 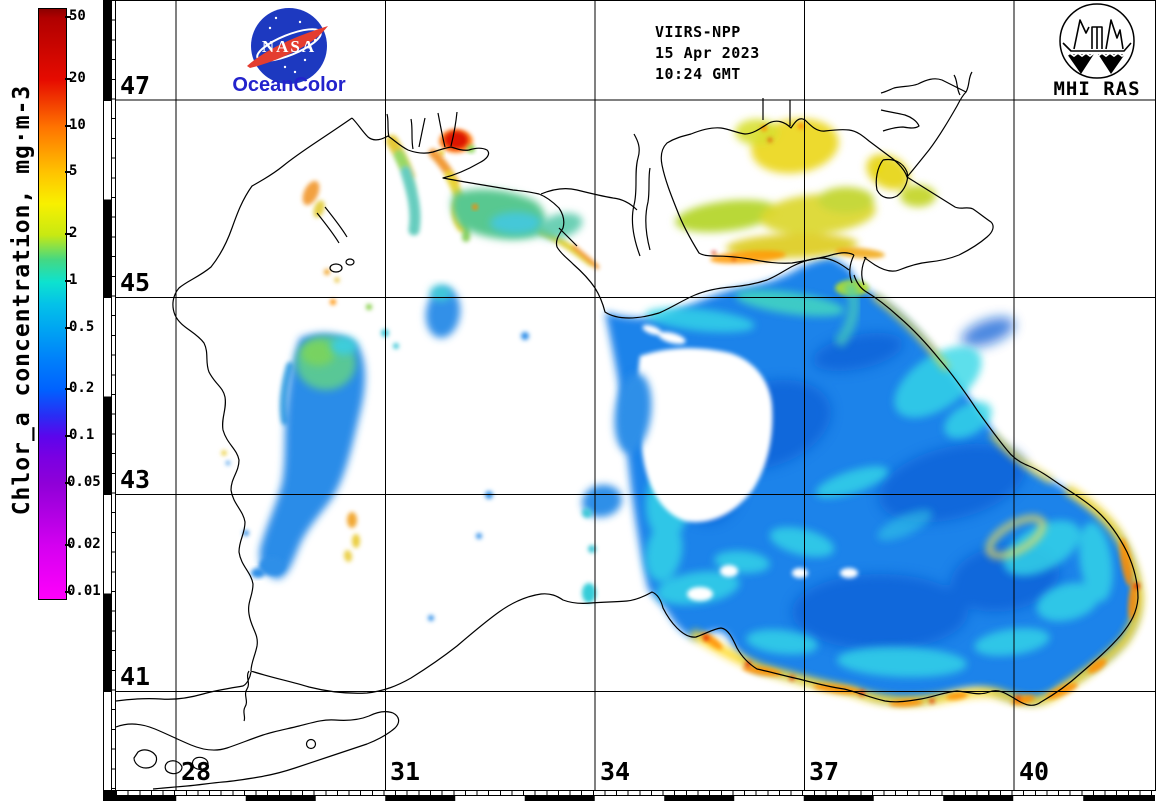 What do you see at coordinates (52, 304) in the screenshot?
I see `colorbar-gradient` at bounding box center [52, 304].